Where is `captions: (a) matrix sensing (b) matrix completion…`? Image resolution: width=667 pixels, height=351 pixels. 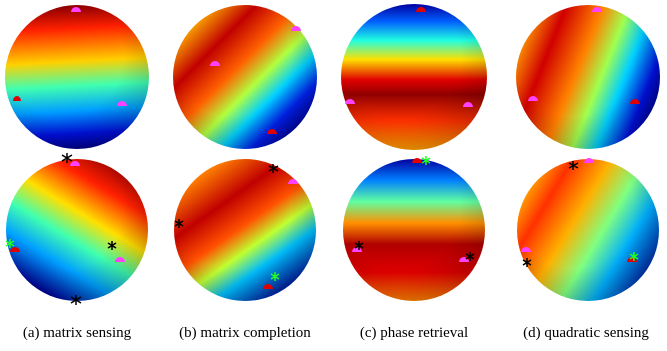
captions: (a) matrix sensing (b) matrix completion… is located at coordinates (336, 333).